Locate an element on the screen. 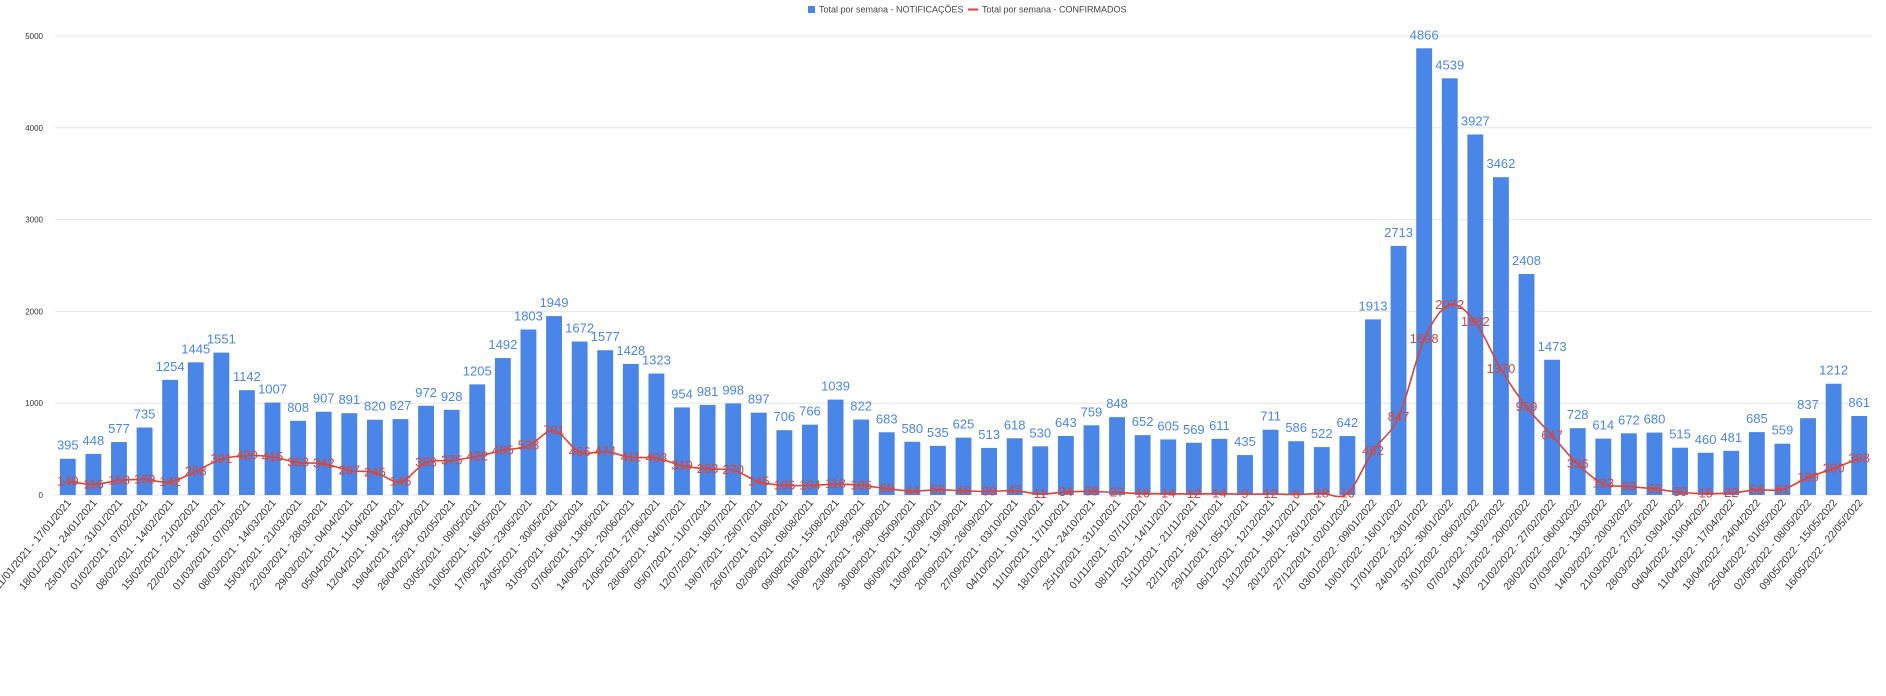 This screenshot has width=1886, height=696. bar-label-22: 1428 is located at coordinates (630, 350).